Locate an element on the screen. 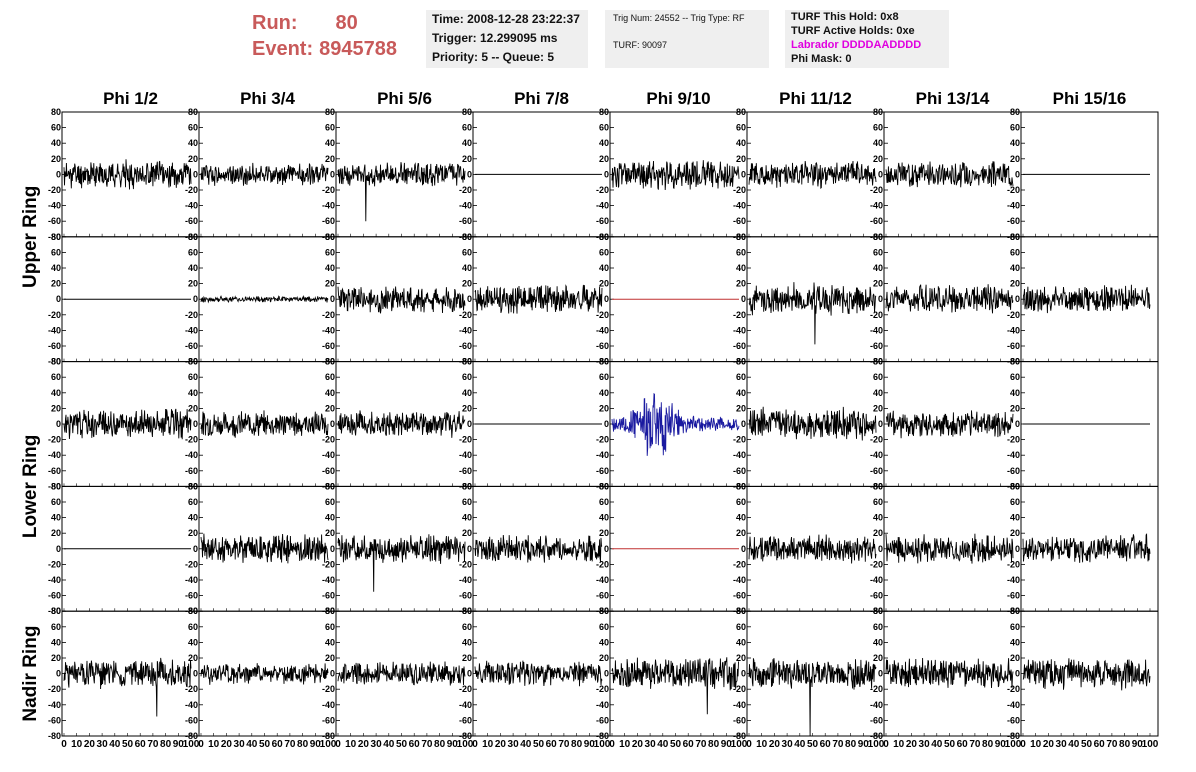 Image resolution: width=1196 pixels, height=772 pixels. row-label-2: Lower Ring is located at coordinates (30, 486).